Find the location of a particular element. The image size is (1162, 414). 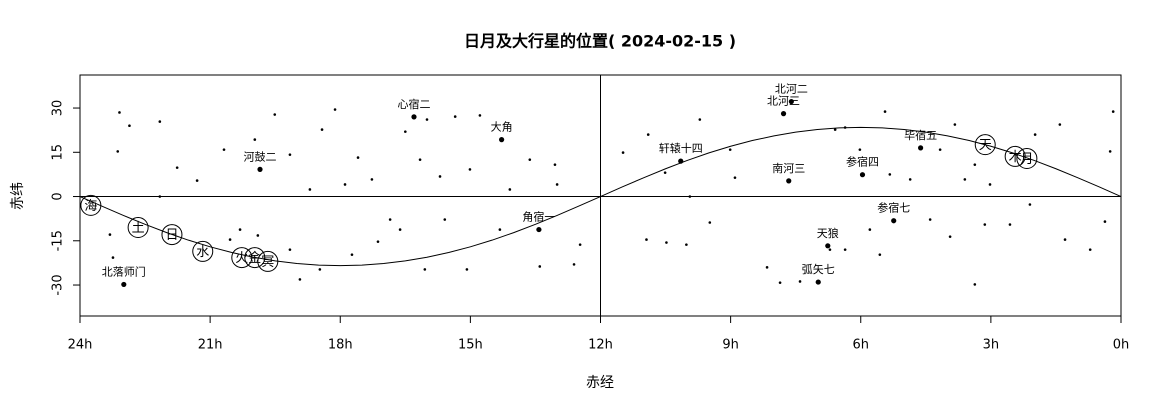

x-tick-label: 0h is located at coordinates (1121, 345).